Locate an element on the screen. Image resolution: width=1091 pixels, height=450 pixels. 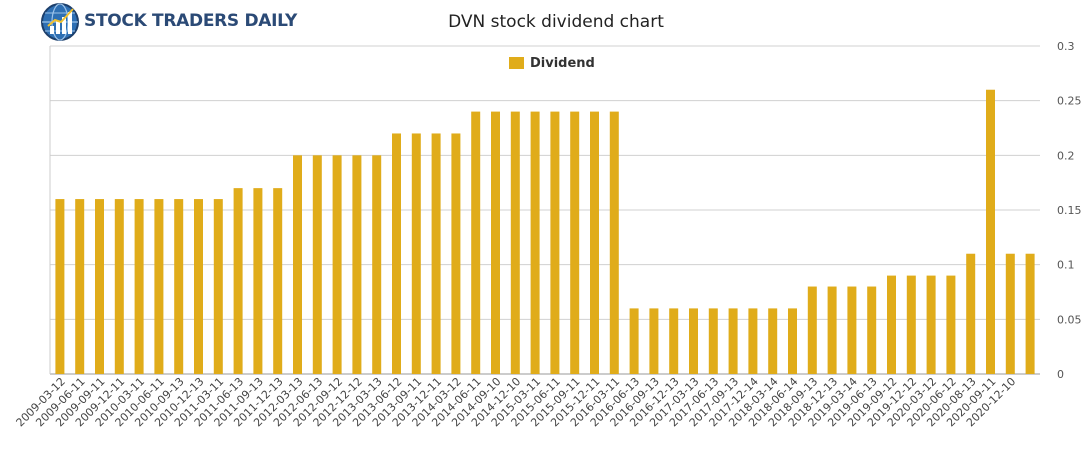
logo-globe-icon is located at coordinates (60, 22).